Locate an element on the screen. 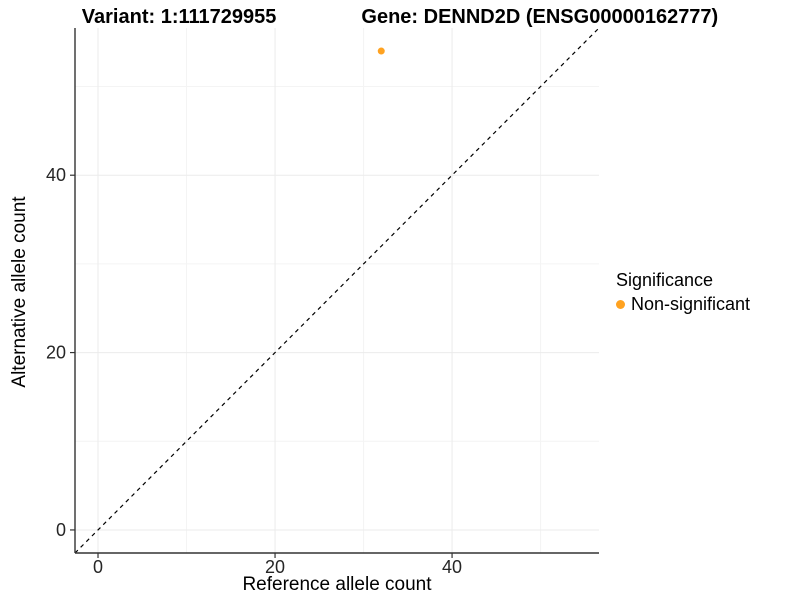 The image size is (800, 600). x-tick-label: 0 is located at coordinates (98, 567).